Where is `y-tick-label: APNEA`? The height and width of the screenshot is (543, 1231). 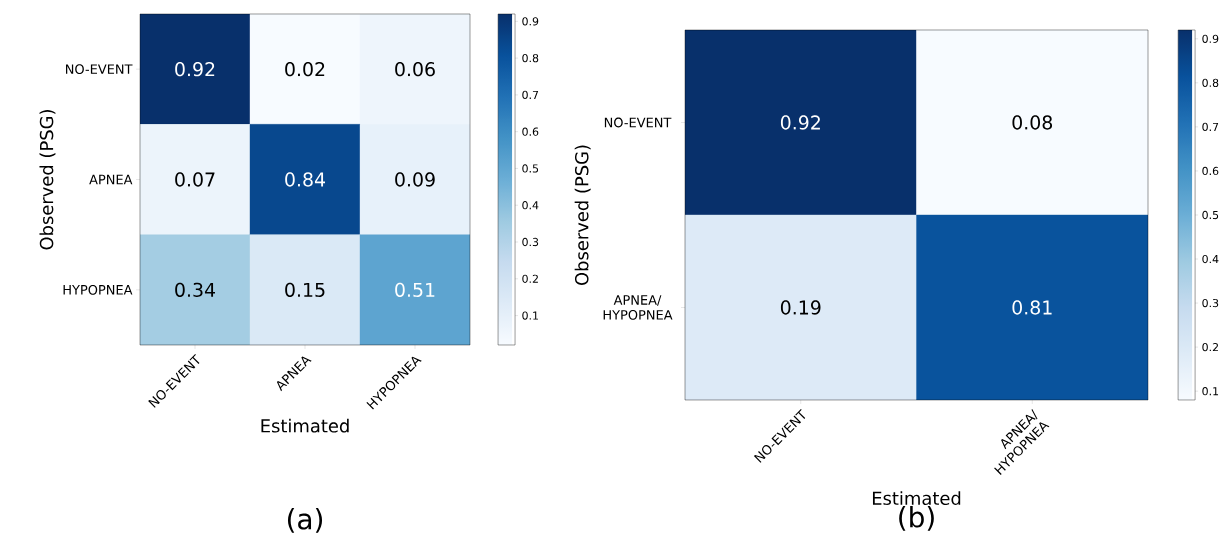
y-tick-label: APNEA is located at coordinates (111, 179).